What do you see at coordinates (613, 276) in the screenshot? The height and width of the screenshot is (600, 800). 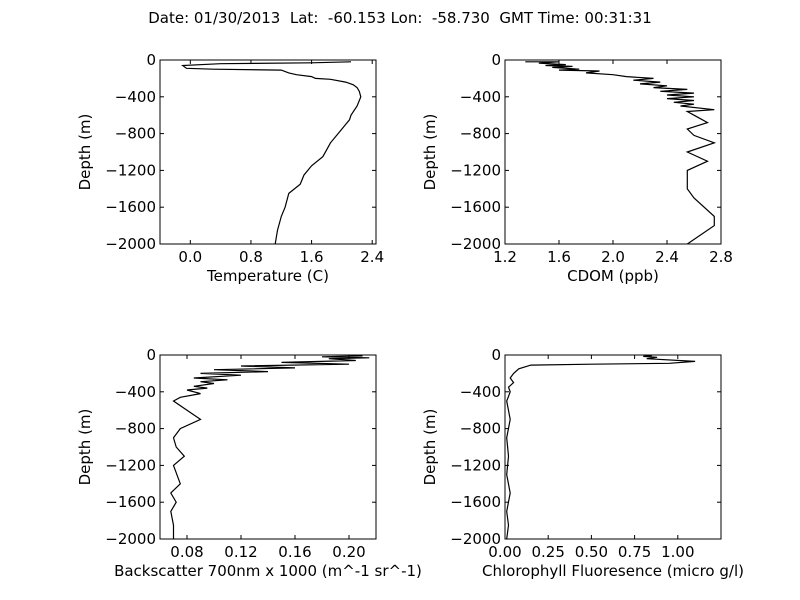 I see `x-axis-label: CDOM (ppb)` at bounding box center [613, 276].